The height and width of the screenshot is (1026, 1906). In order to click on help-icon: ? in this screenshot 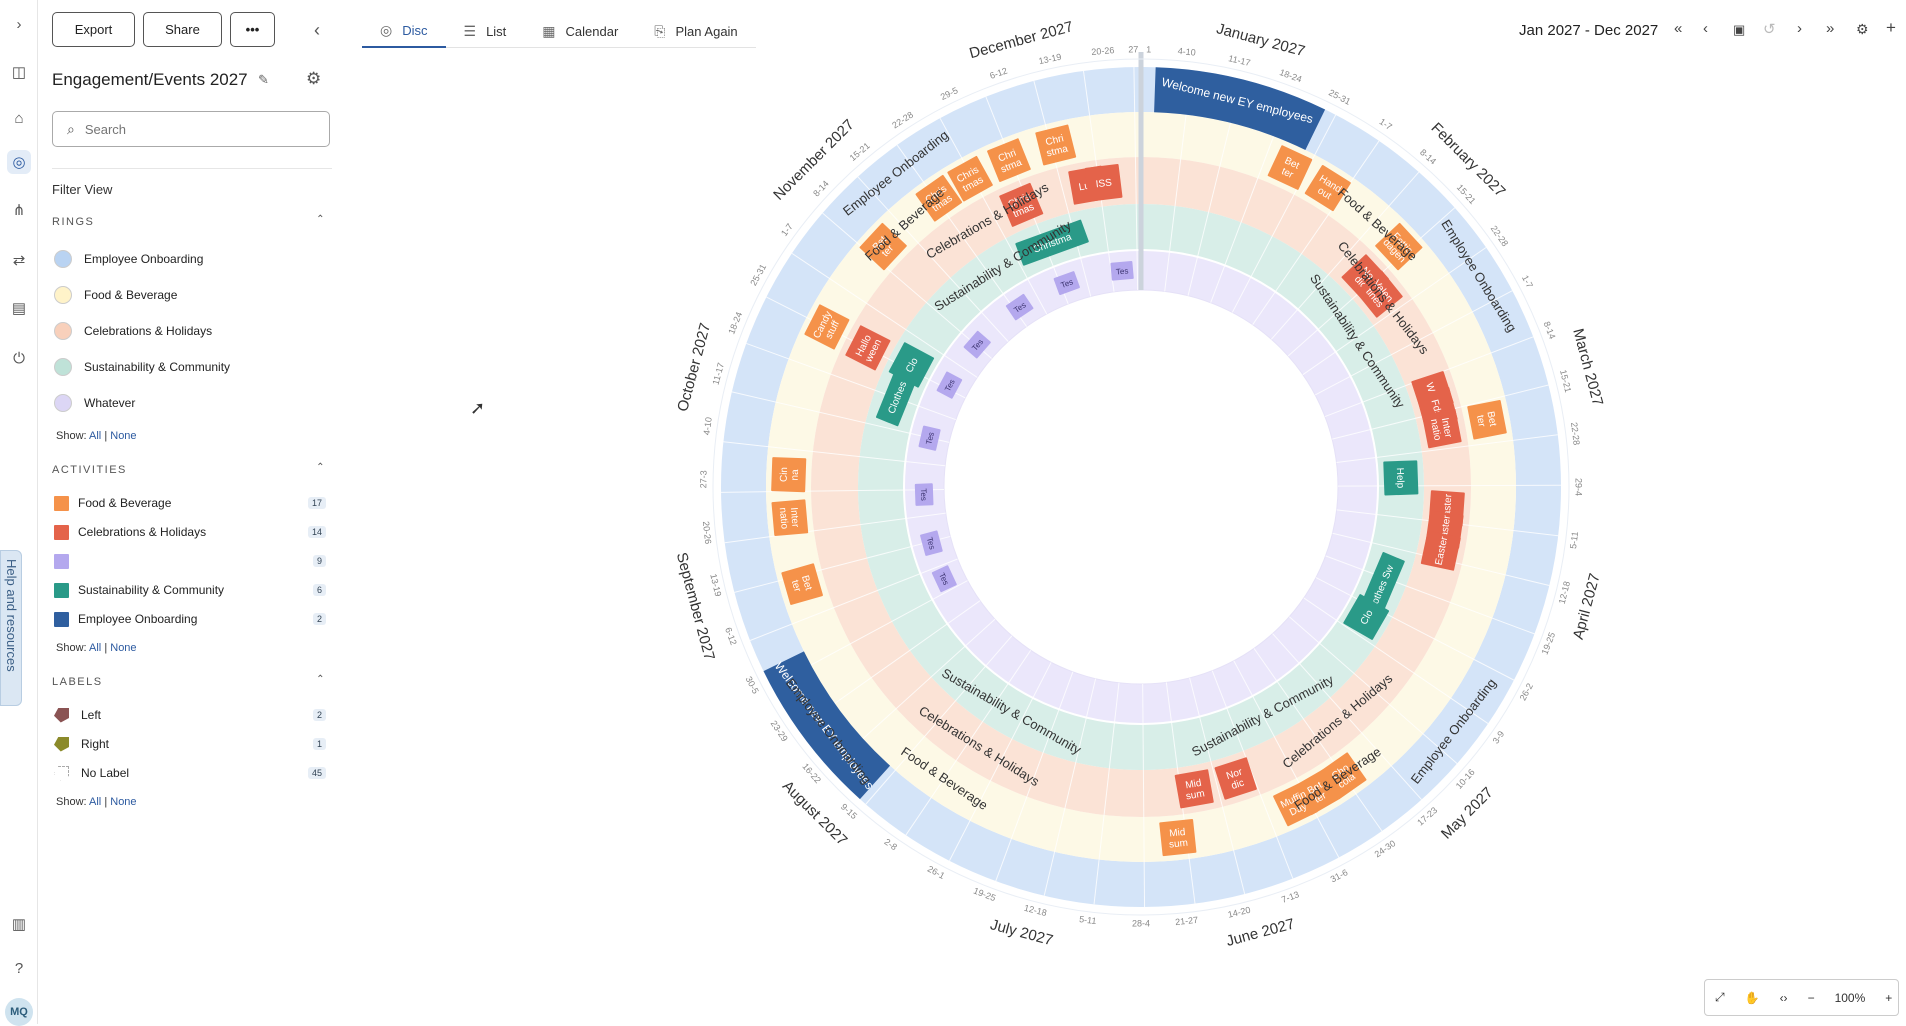, I will do `click(19, 968)`.